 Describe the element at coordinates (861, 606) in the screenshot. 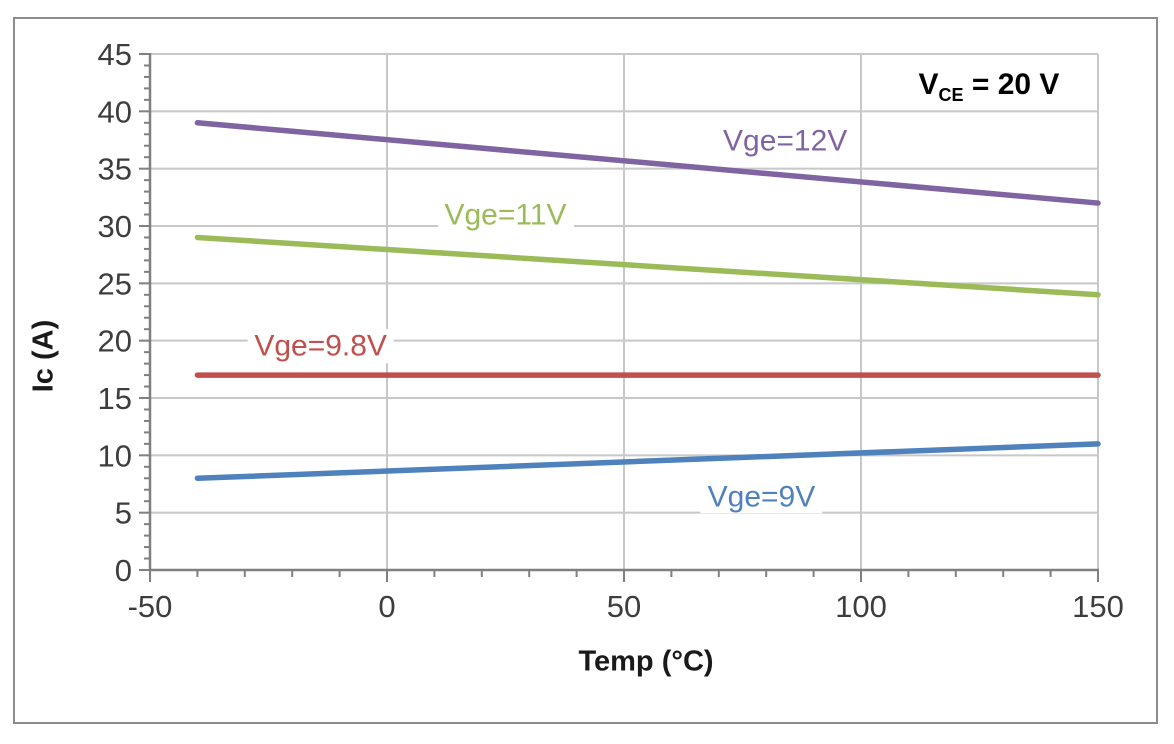

I see `x-tick-label: 100` at that location.